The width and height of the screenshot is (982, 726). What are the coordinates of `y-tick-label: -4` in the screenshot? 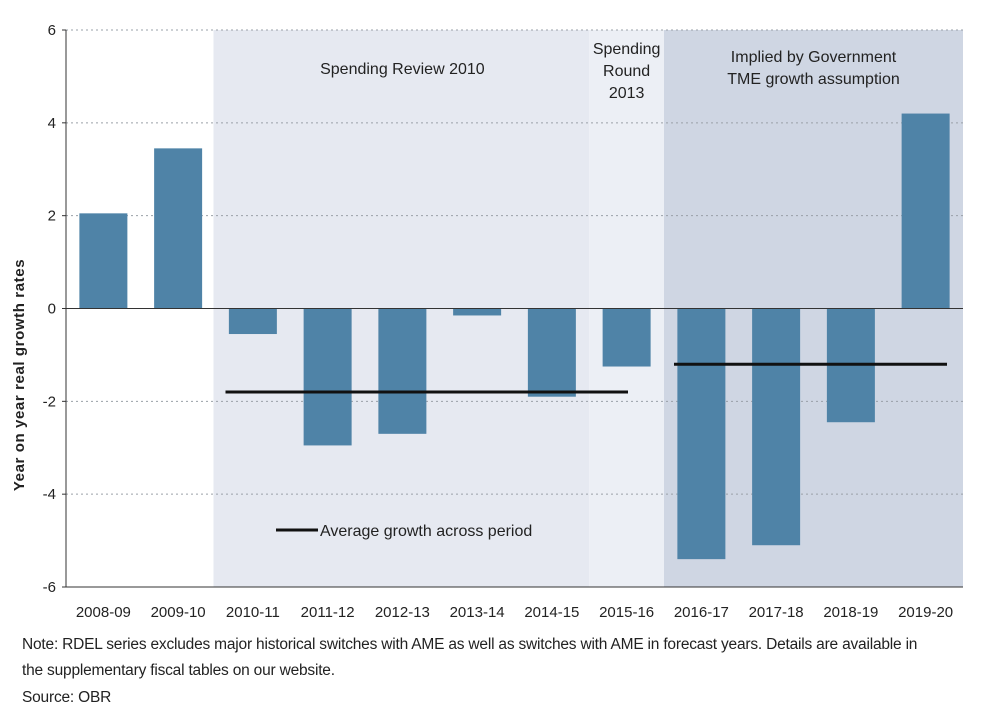 It's located at (49, 494).